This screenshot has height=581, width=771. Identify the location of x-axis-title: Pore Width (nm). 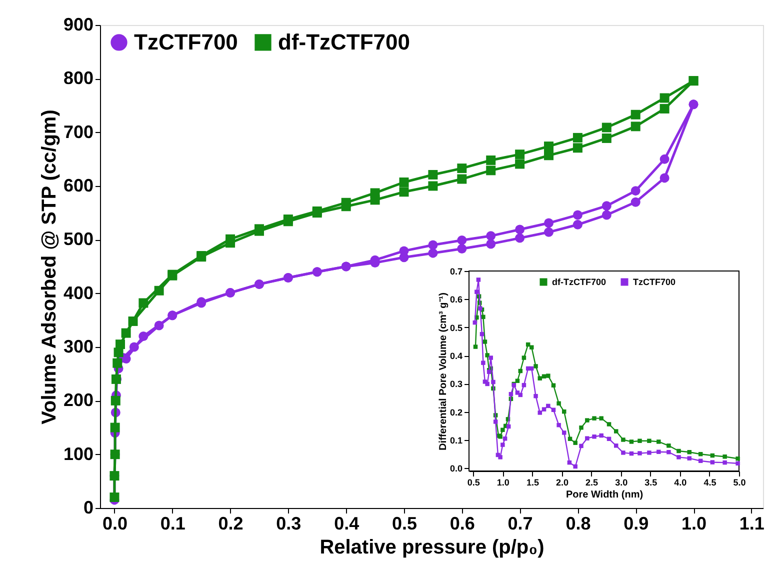
(605, 495).